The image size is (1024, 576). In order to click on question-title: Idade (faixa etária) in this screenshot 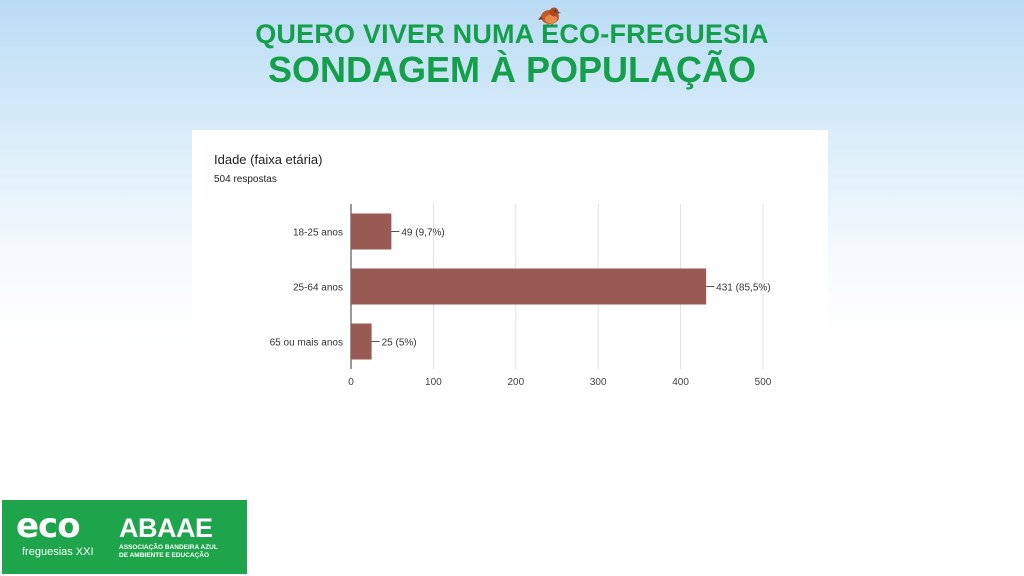, I will do `click(268, 159)`.